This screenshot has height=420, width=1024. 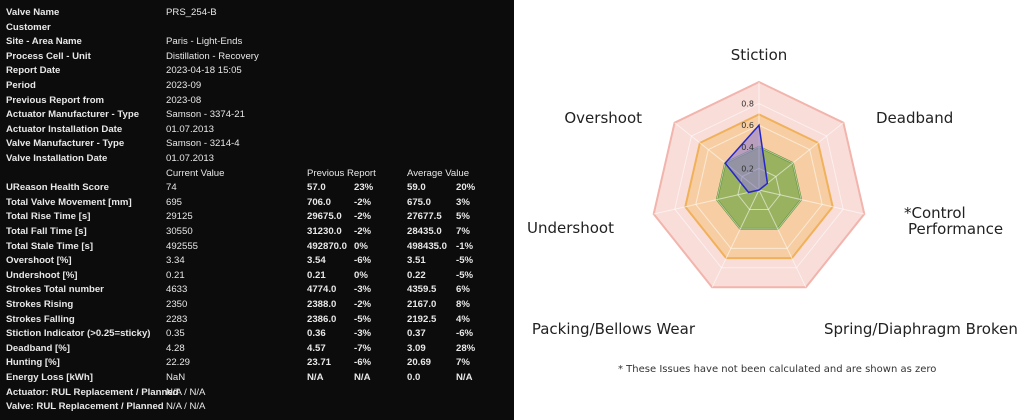 I want to click on metric-row: Strokes Rising 2350 2388.0 -2% 2167.0 8%, so click(x=257, y=305).